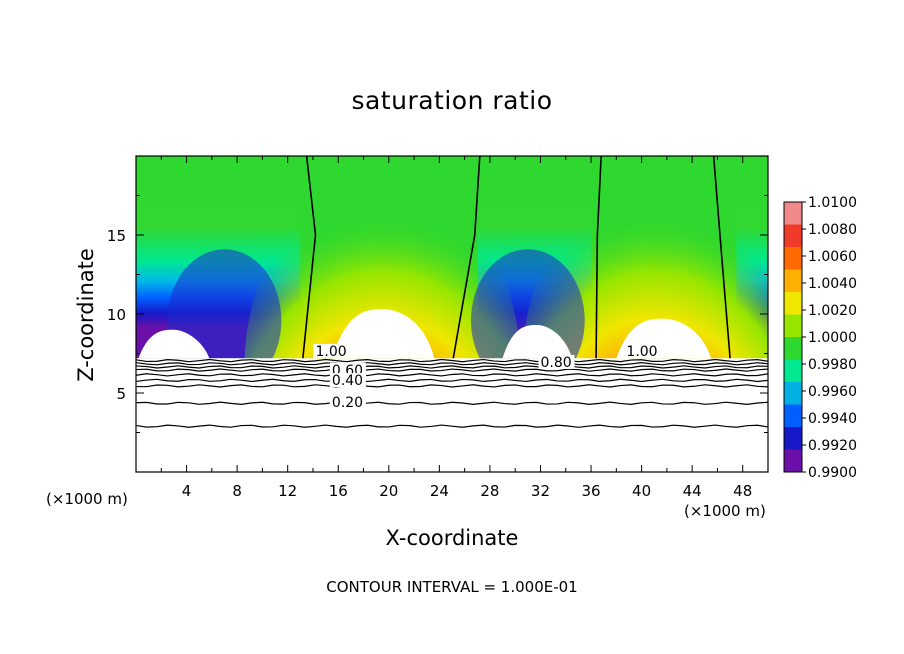 The width and height of the screenshot is (904, 654). What do you see at coordinates (116, 315) in the screenshot?
I see `y-tick-label: 10` at bounding box center [116, 315].